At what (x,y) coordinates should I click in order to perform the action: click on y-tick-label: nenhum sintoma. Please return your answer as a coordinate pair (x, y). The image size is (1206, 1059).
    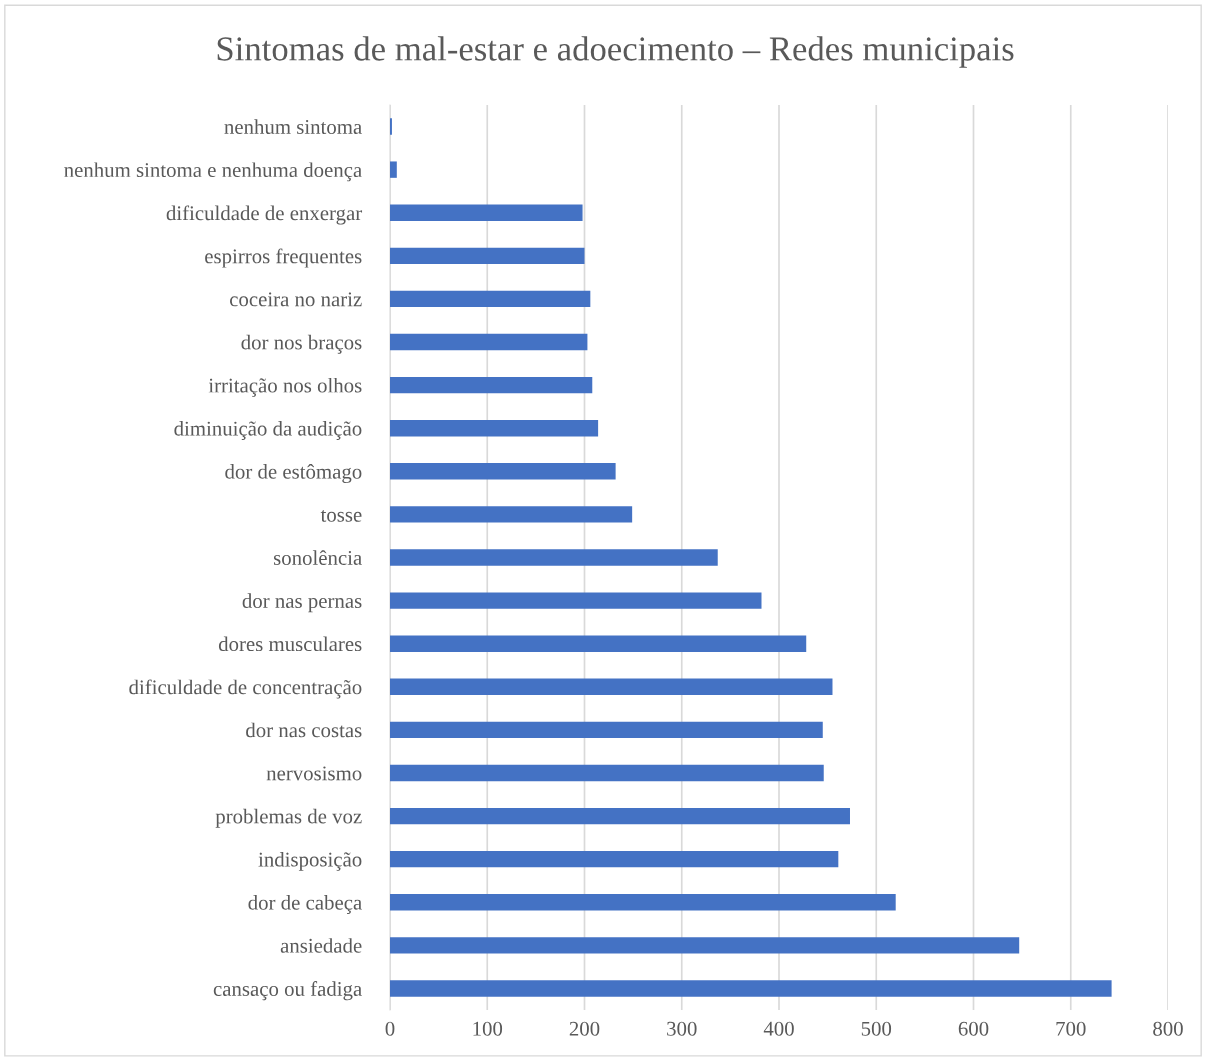
    Looking at the image, I should click on (293, 126).